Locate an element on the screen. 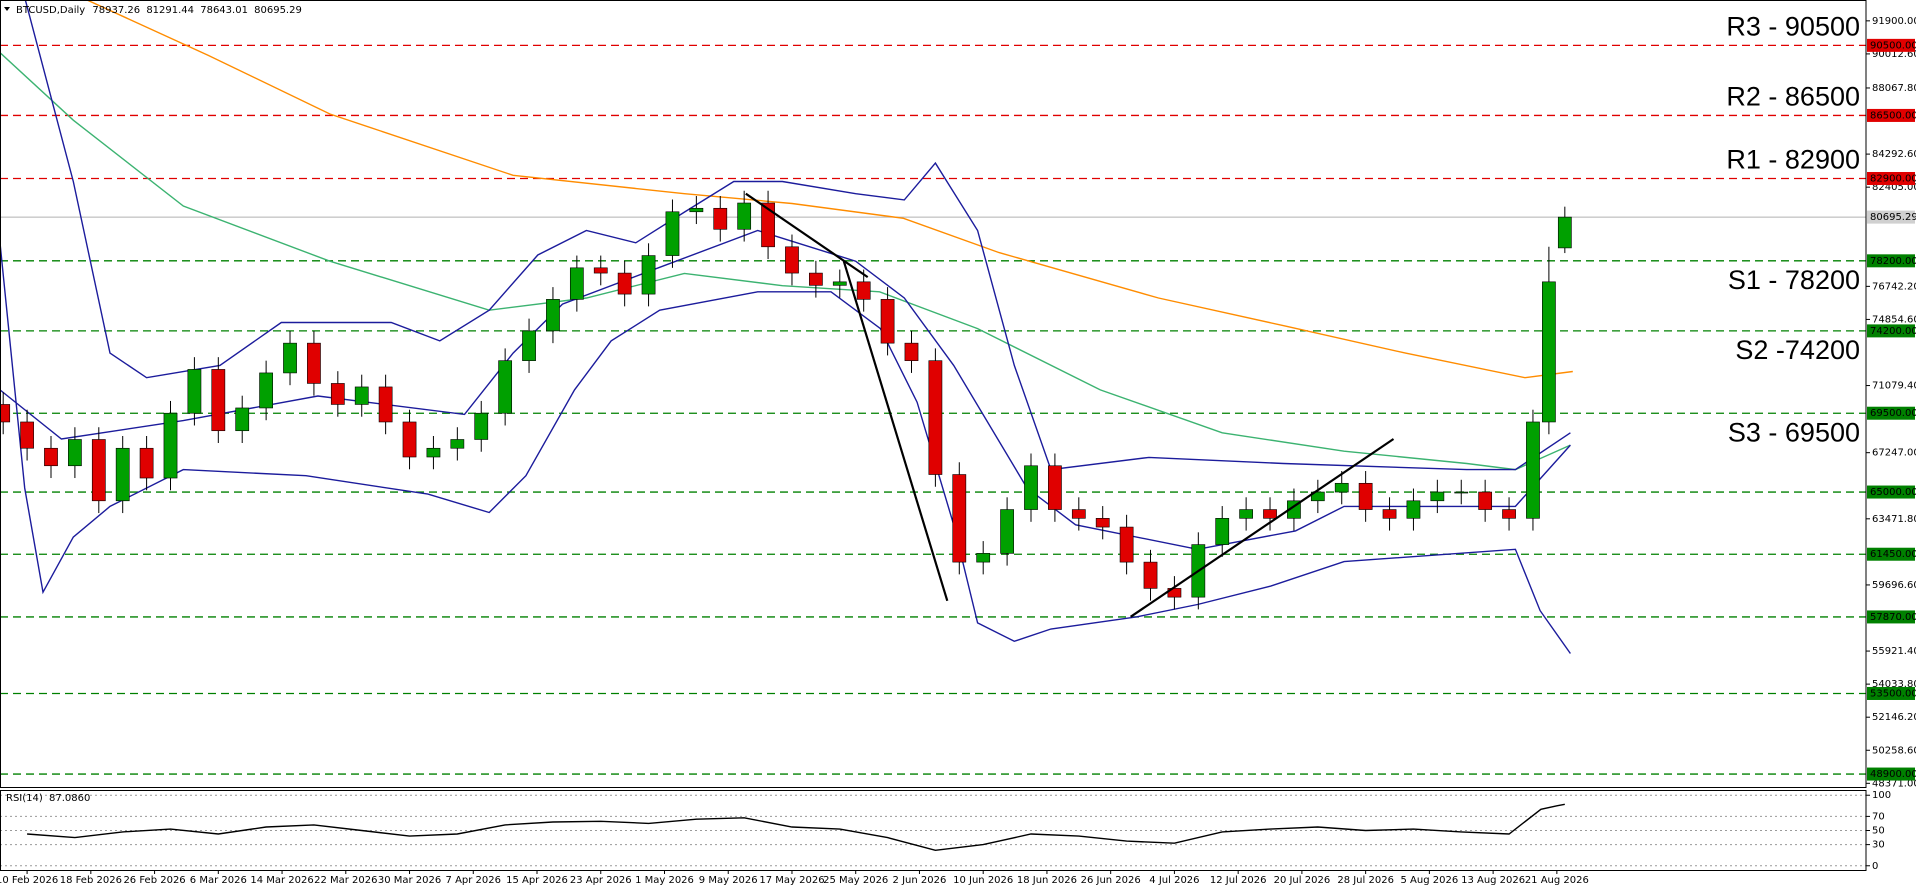  x-tick-label: 1 May 2026 is located at coordinates (664, 880).